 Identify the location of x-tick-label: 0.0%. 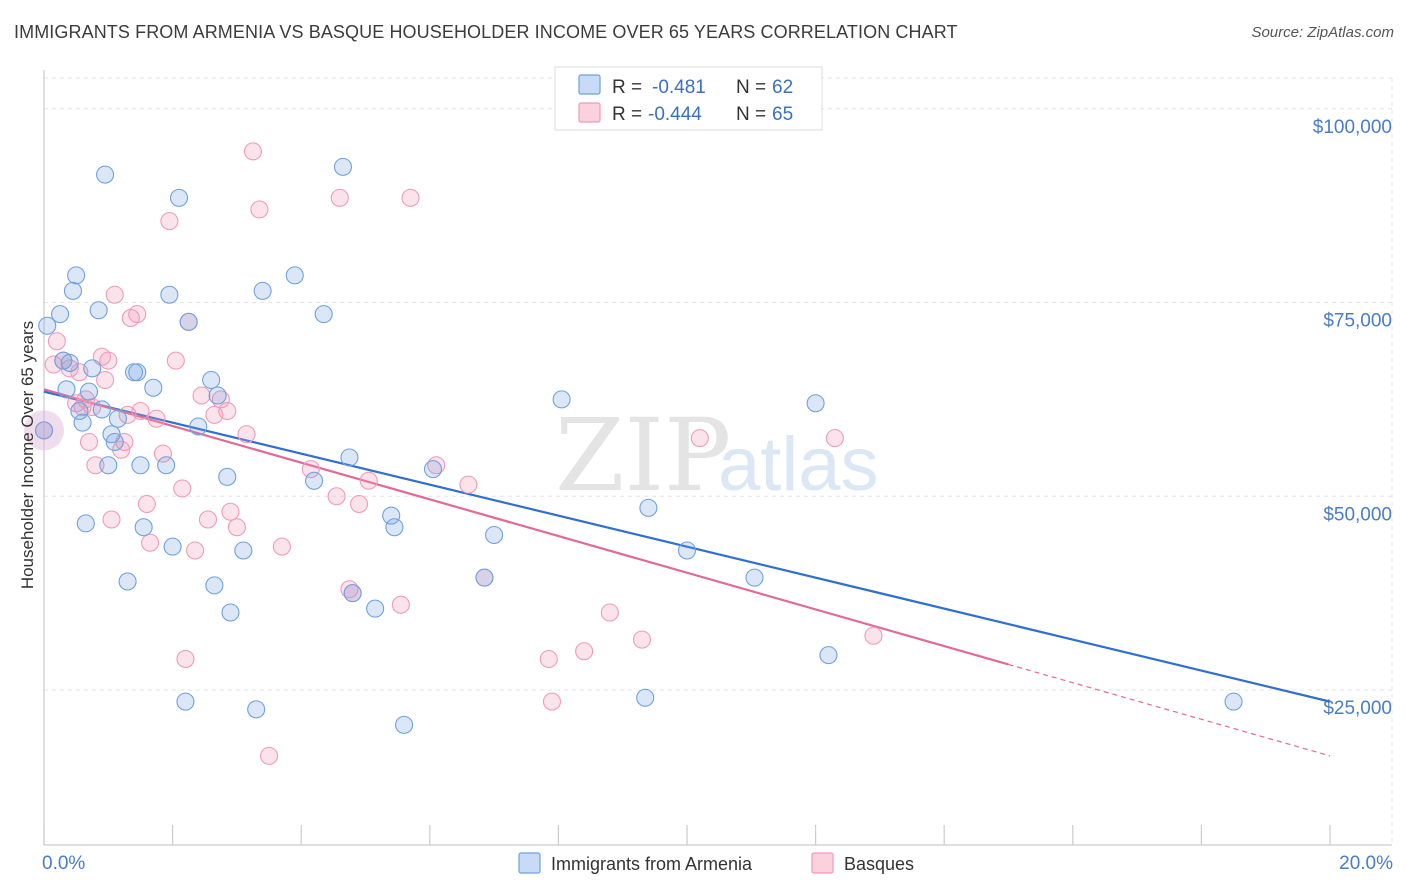
(63, 863).